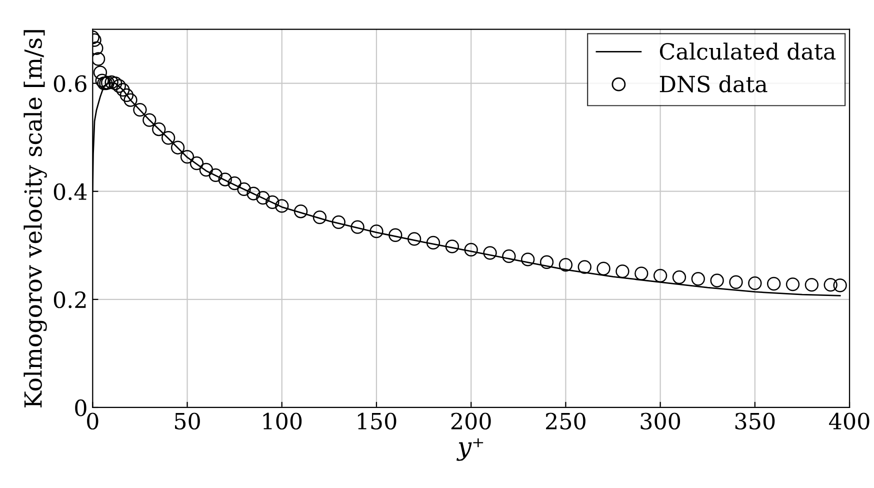 The height and width of the screenshot is (488, 874). Describe the element at coordinates (660, 421) in the screenshot. I see `x-tick-label: 300` at that location.